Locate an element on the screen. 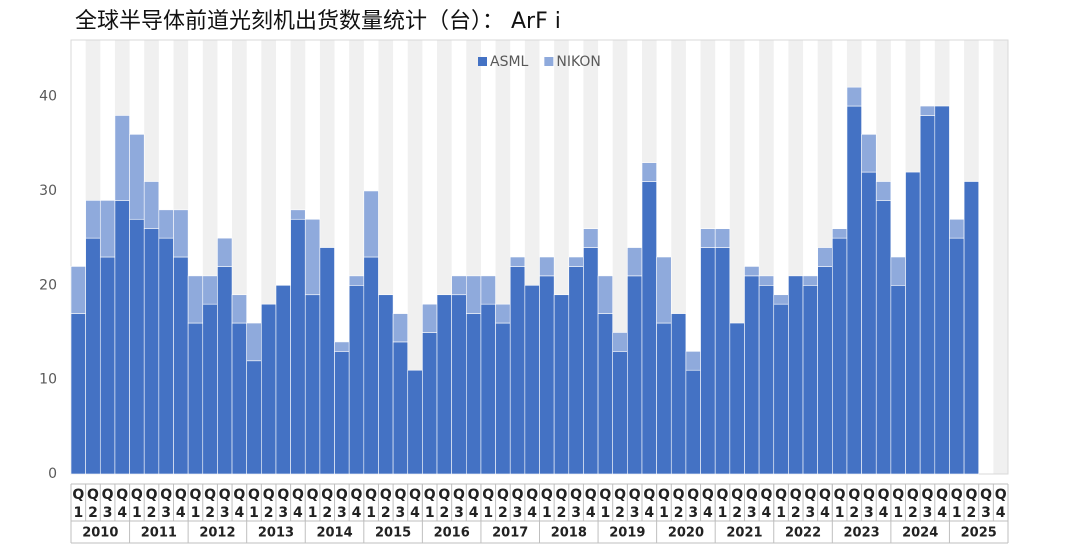  year-label: 2018 is located at coordinates (569, 533).